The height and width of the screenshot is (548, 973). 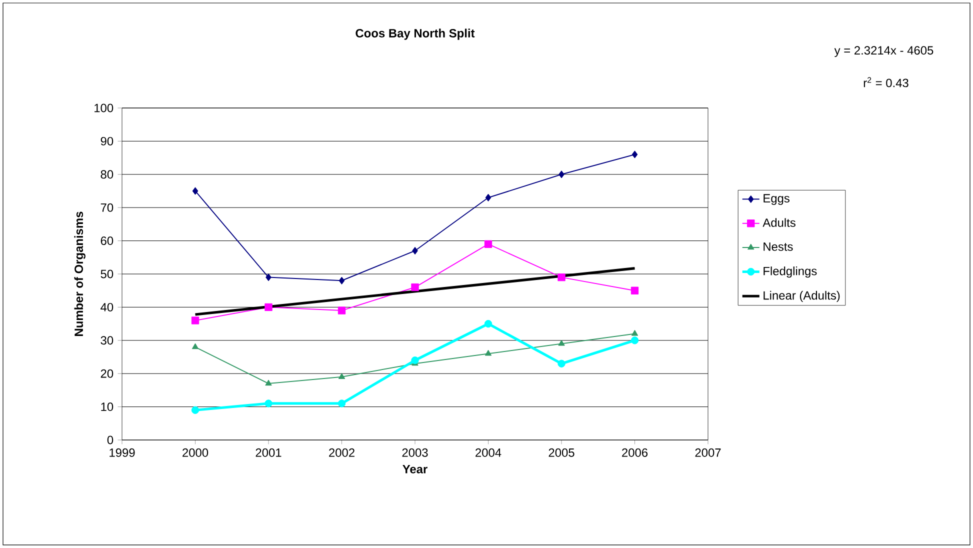 What do you see at coordinates (777, 199) in the screenshot?
I see `legend-label: Eggs` at bounding box center [777, 199].